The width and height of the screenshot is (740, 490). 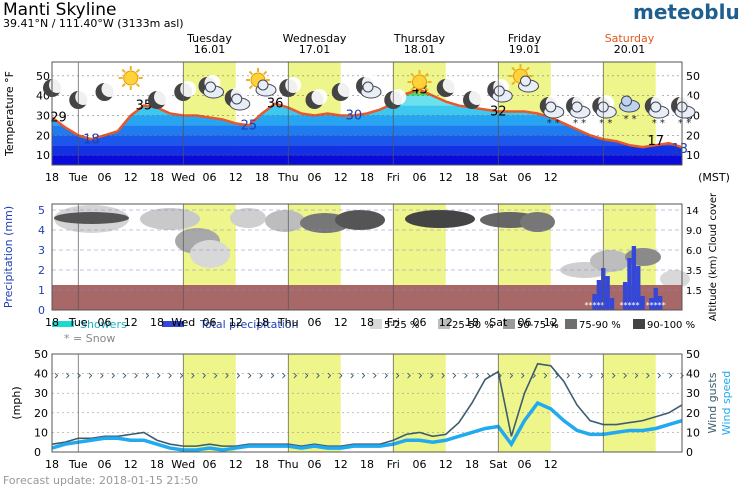 What do you see at coordinates (498, 464) in the screenshot?
I see `x-tick-label: Sat` at bounding box center [498, 464].